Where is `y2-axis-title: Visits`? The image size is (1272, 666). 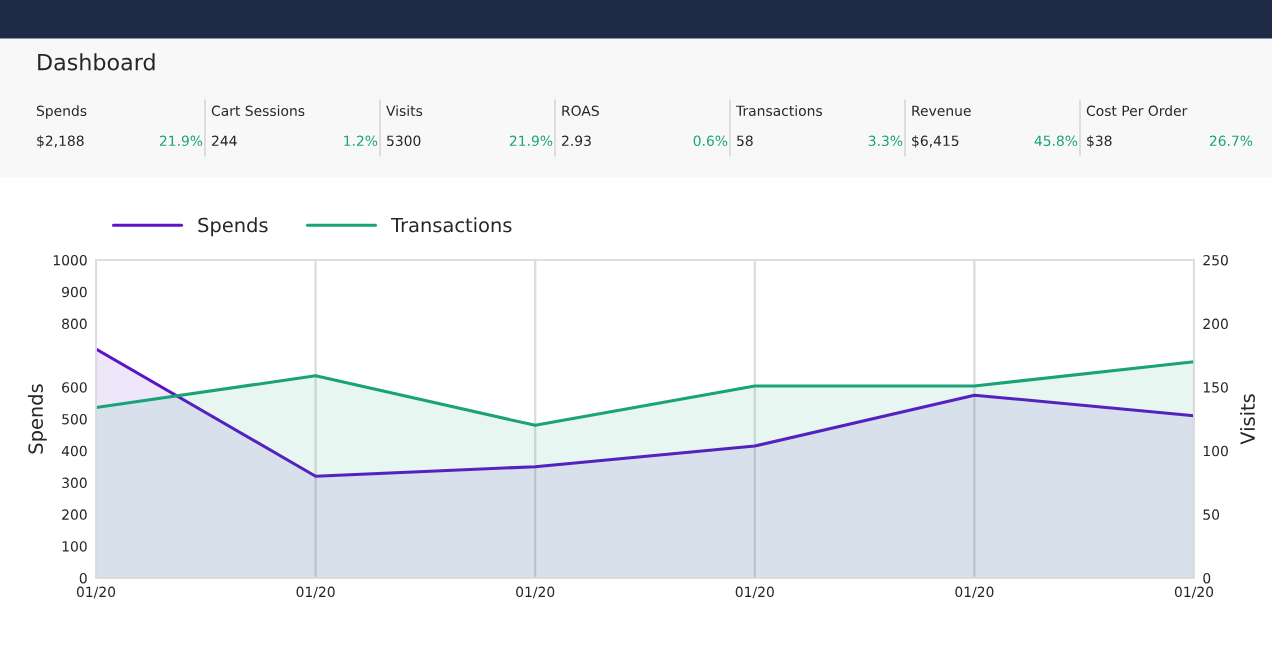 y2-axis-title: Visits is located at coordinates (1247, 419).